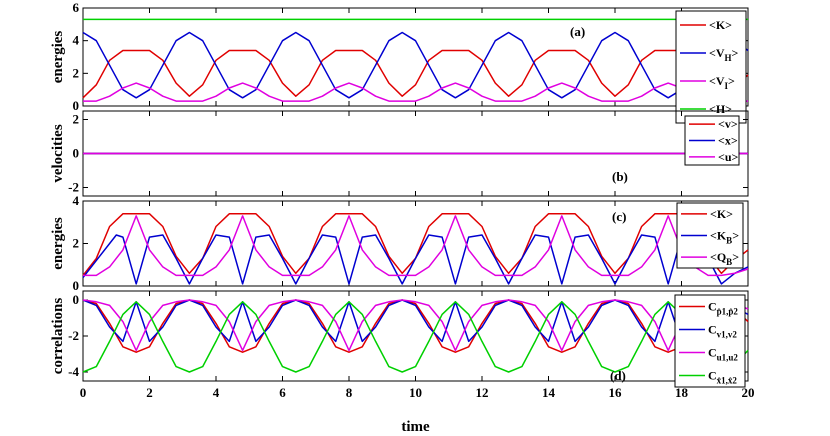  Describe the element at coordinates (482, 392) in the screenshot. I see `x-tick-label: 12` at that location.